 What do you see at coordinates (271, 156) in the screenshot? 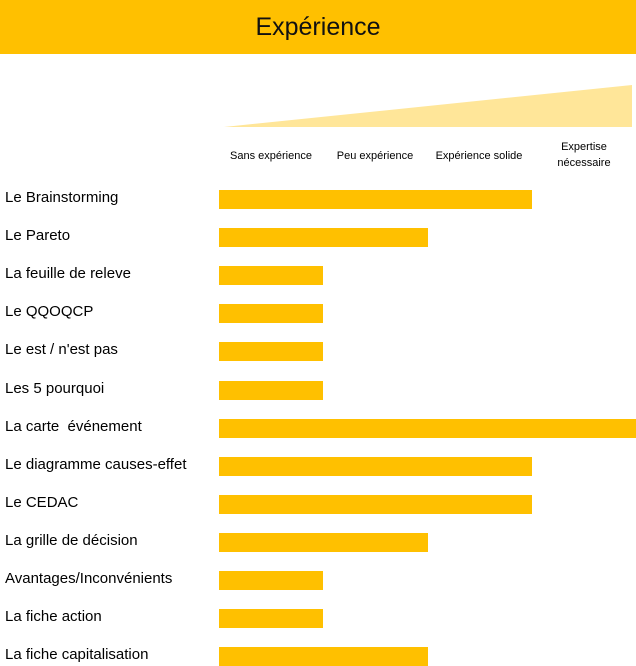
I see `level-label: Sans expérience` at bounding box center [271, 156].